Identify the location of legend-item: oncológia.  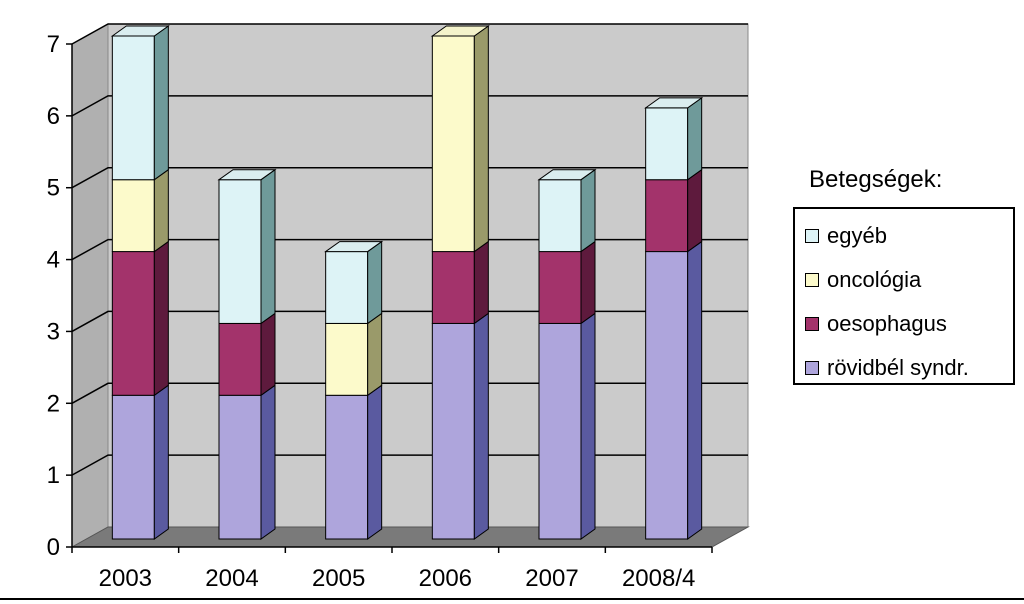
(863, 280).